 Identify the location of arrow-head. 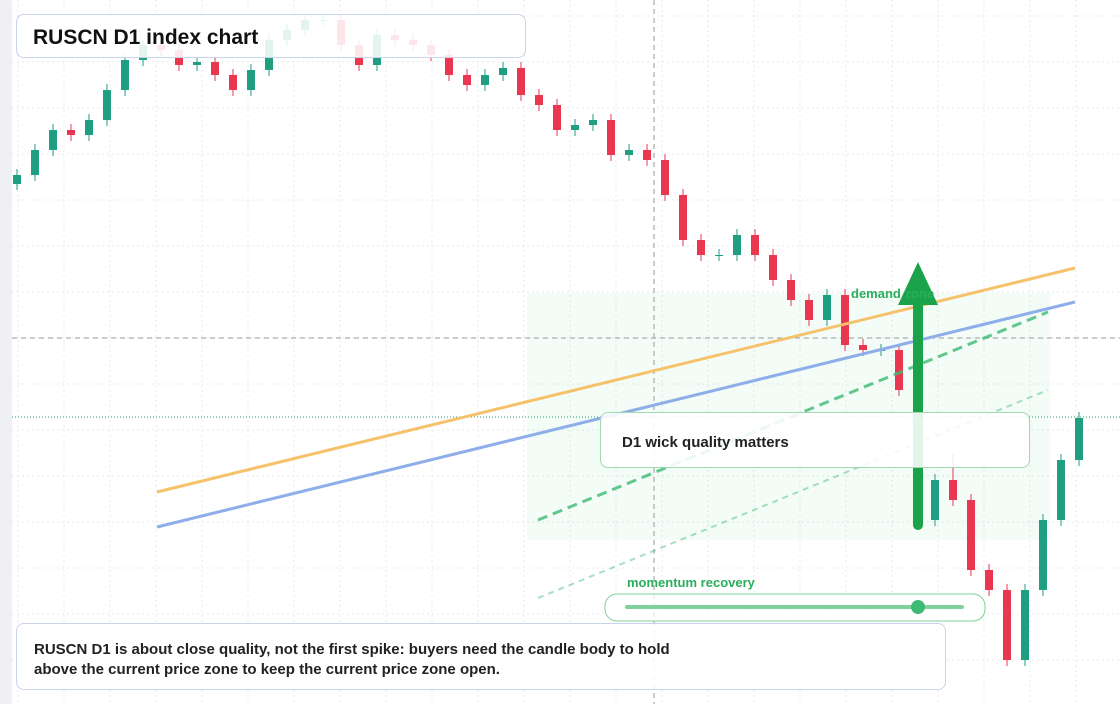
(918, 283).